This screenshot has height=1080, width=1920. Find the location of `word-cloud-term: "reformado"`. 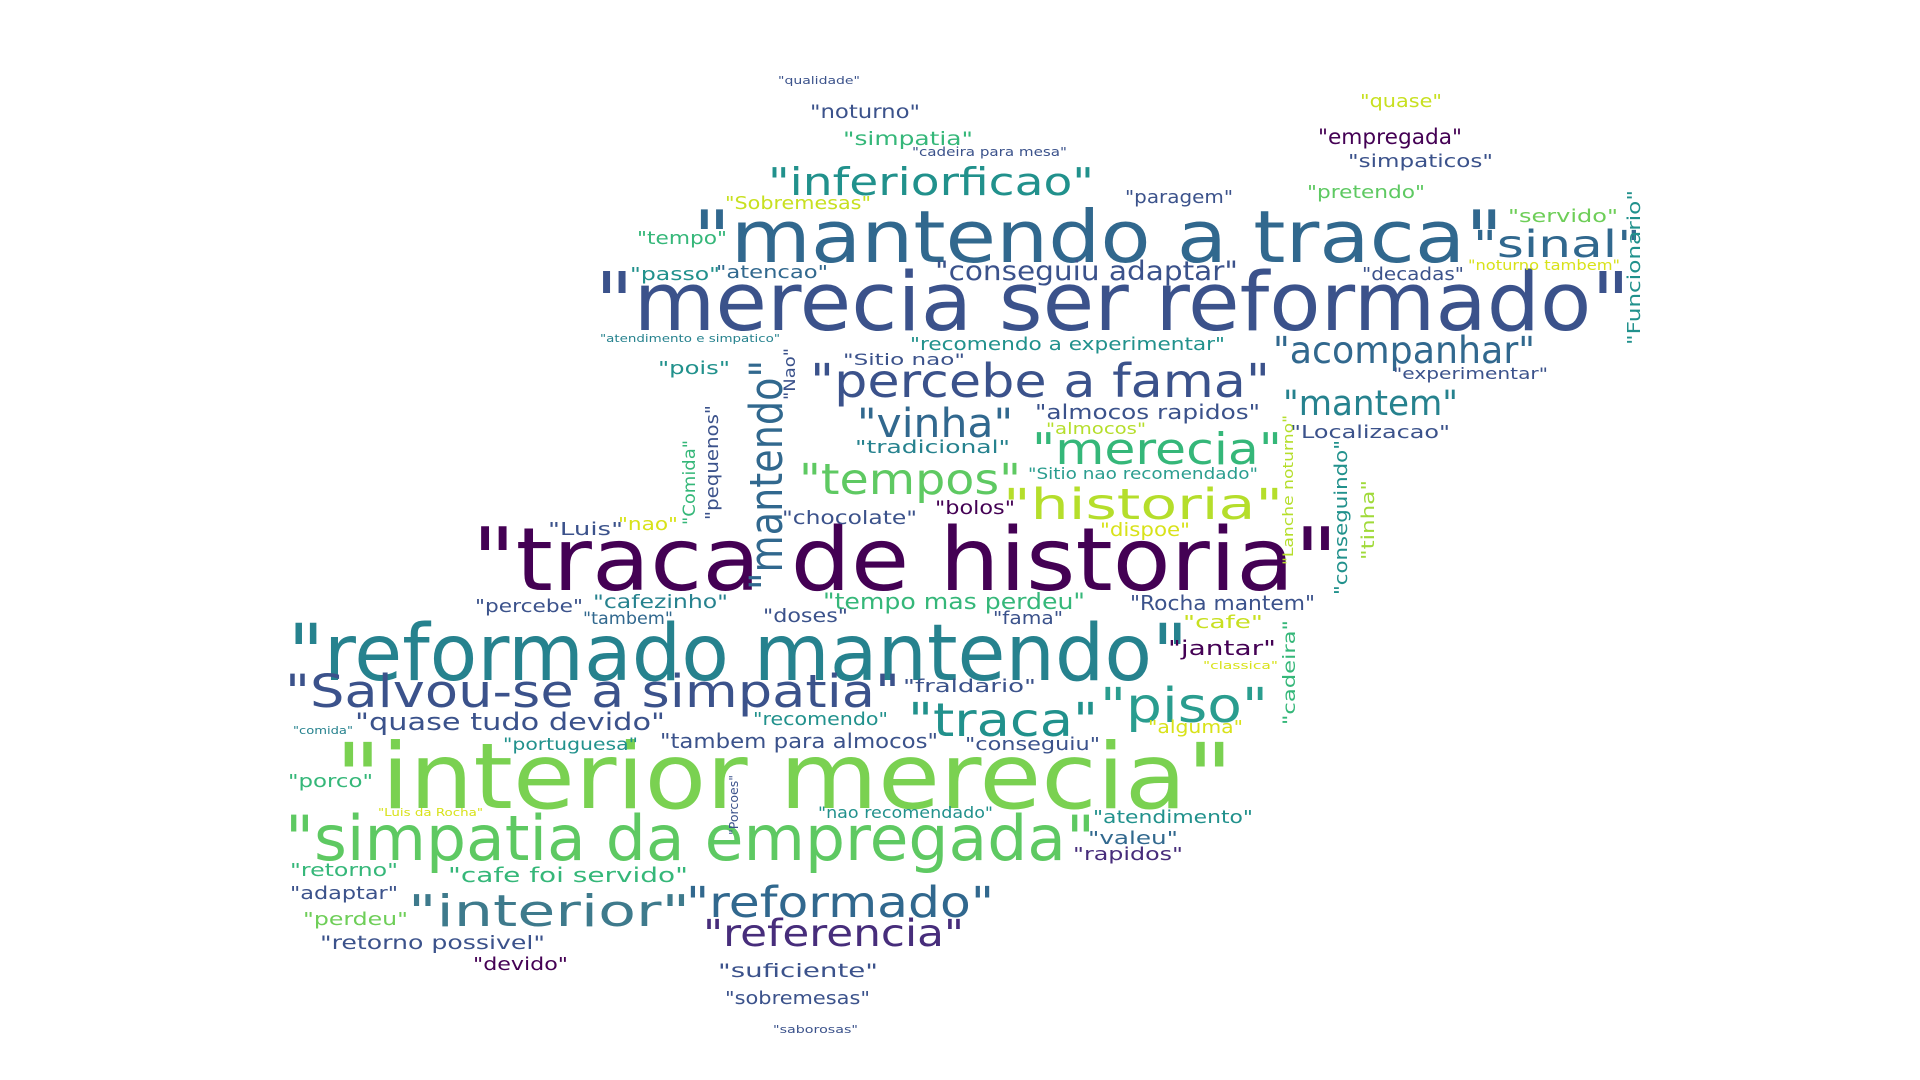

word-cloud-term: "reformado" is located at coordinates (840, 903).